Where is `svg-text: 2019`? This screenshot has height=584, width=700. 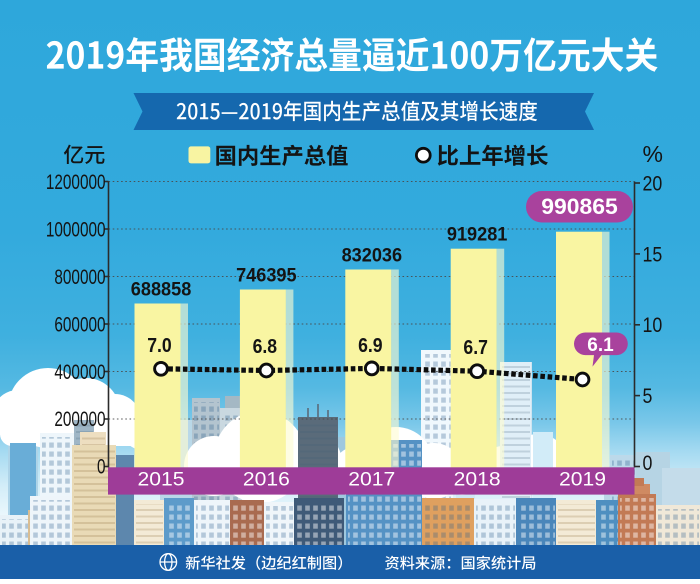 svg-text: 2019 is located at coordinates (582, 480).